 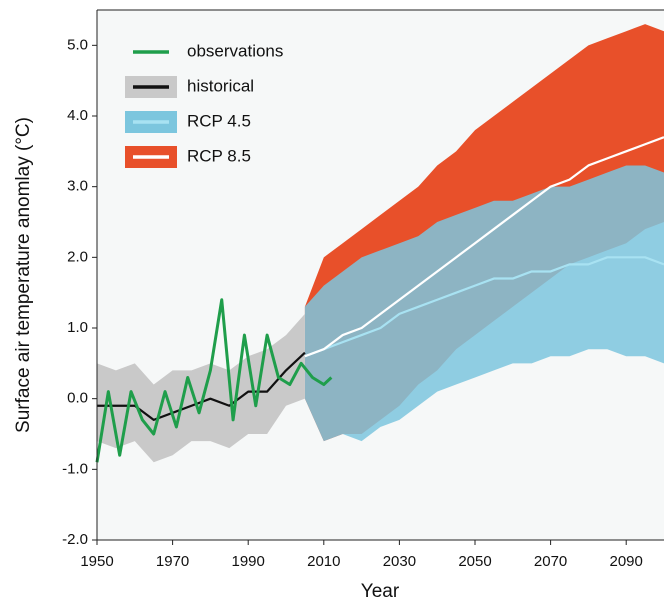 What do you see at coordinates (219, 120) in the screenshot?
I see `legend-label: RCP 4.5` at bounding box center [219, 120].